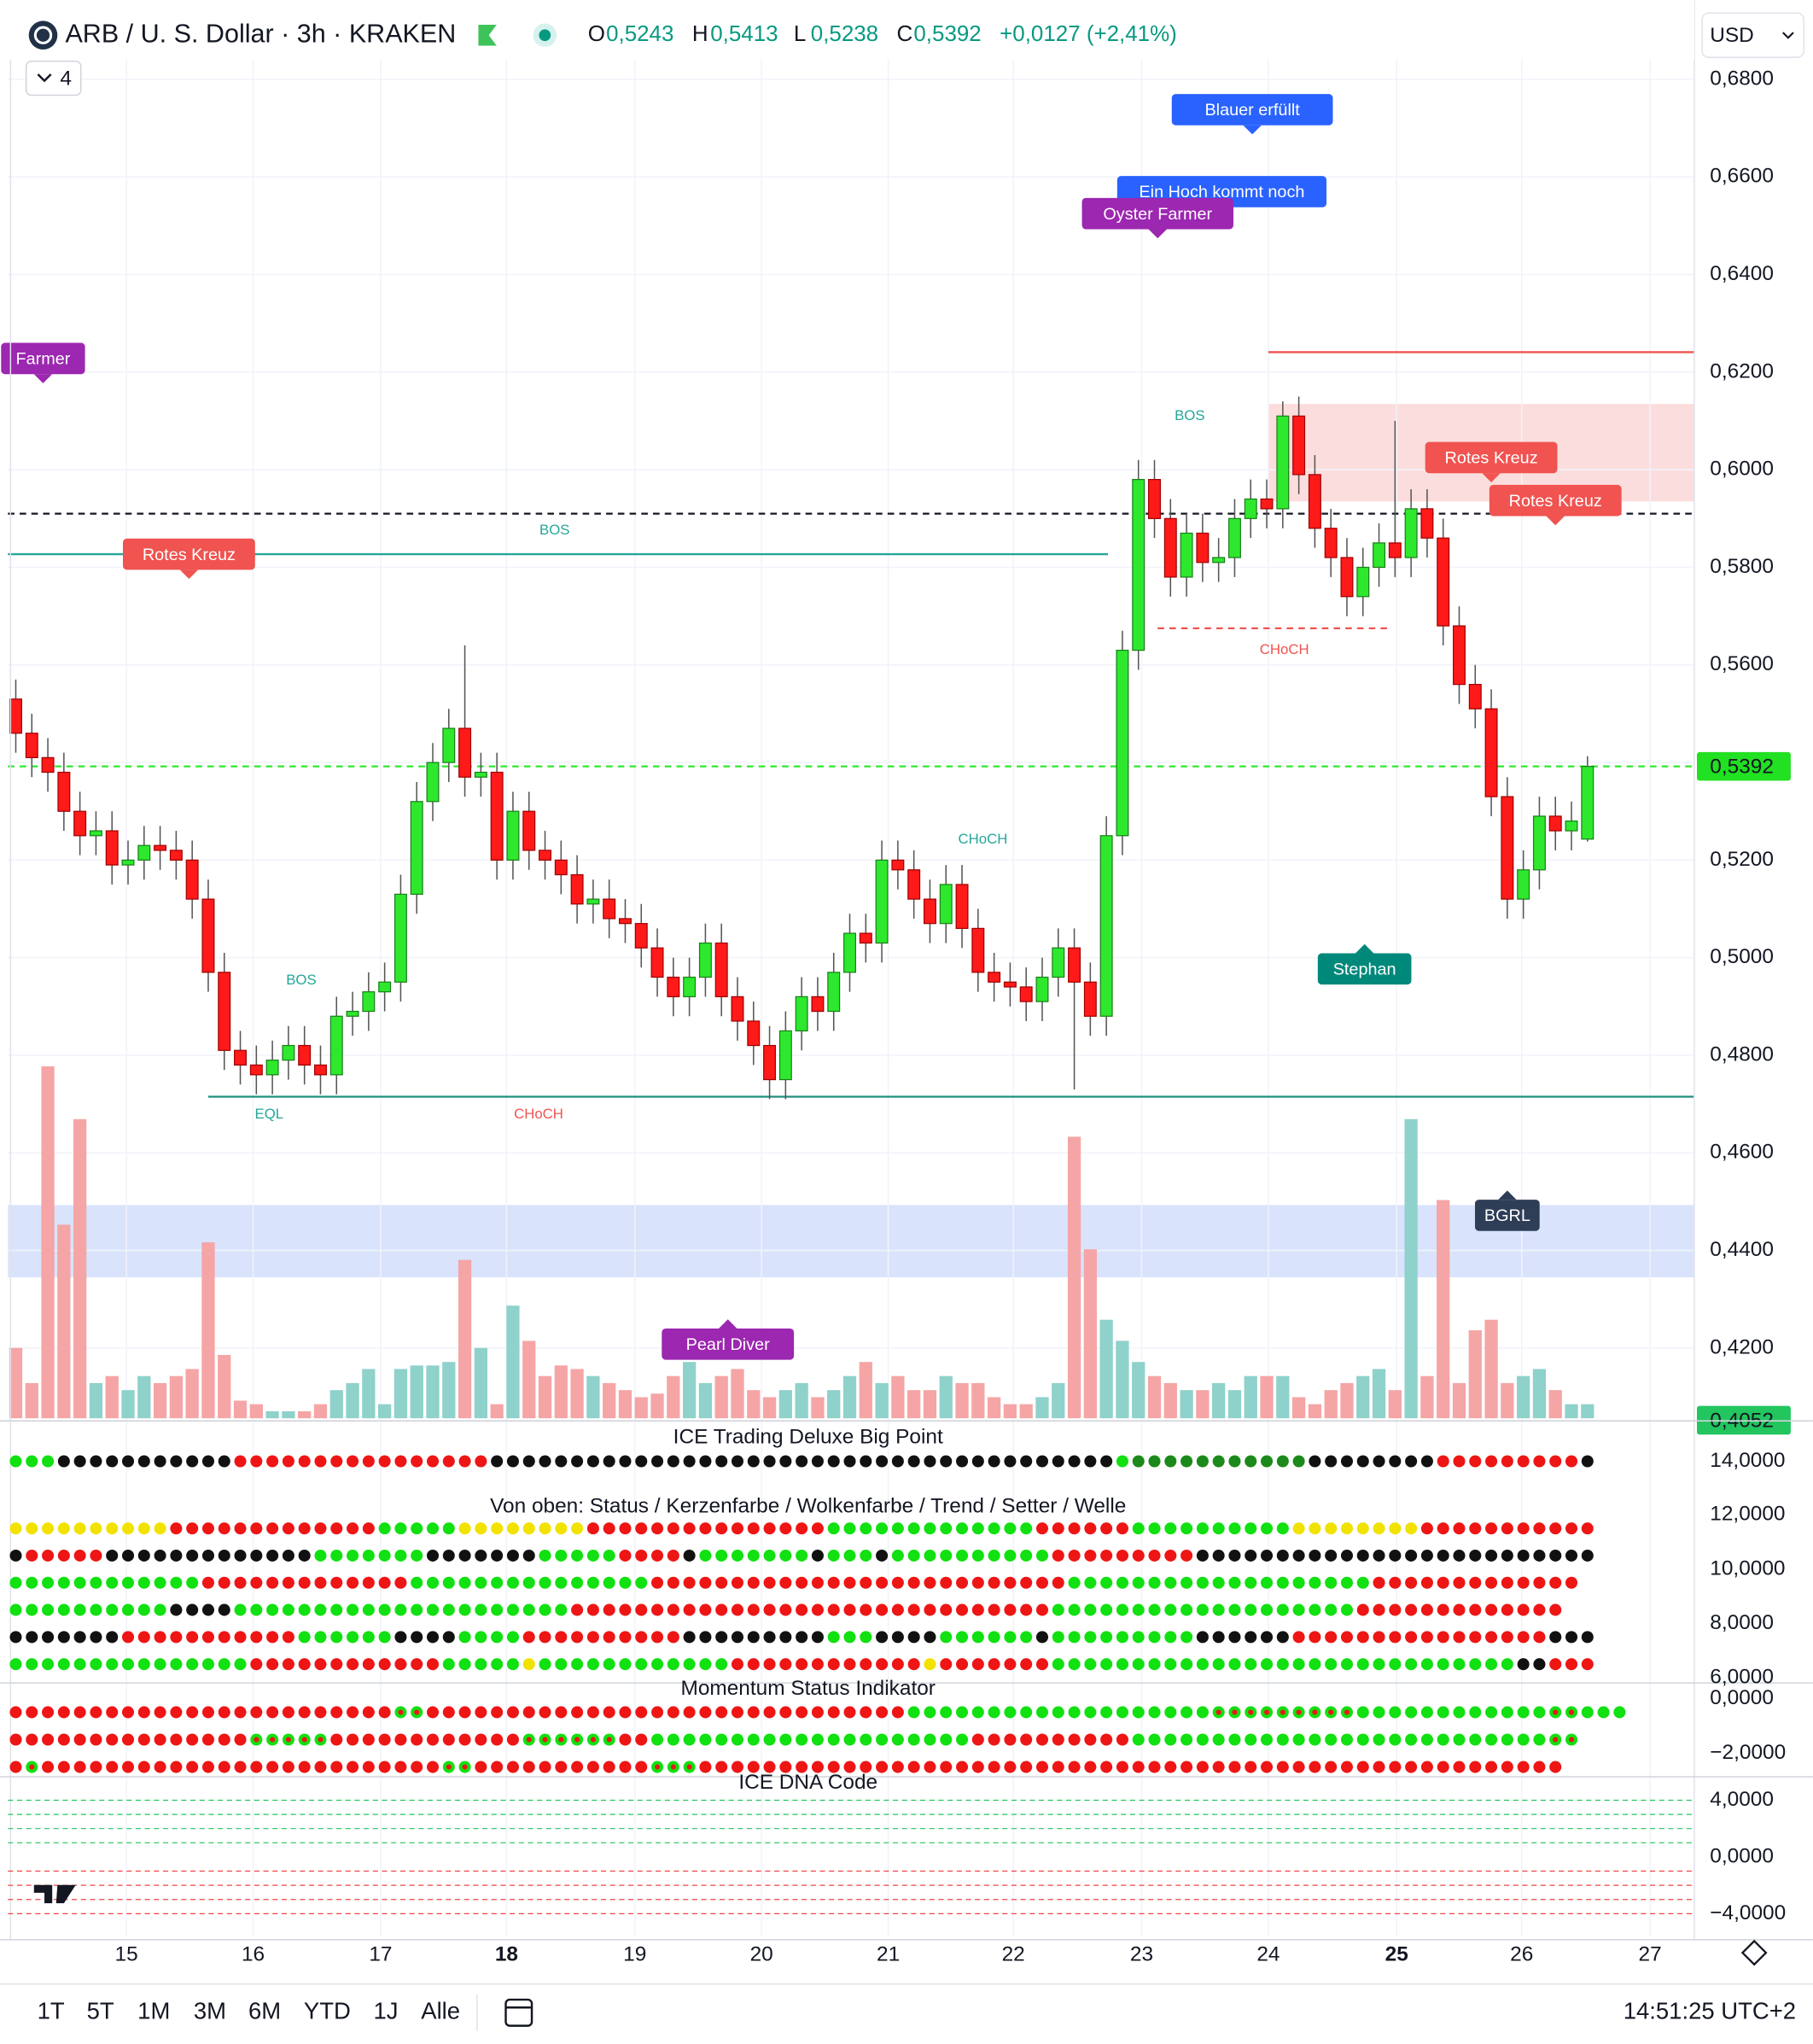 The height and width of the screenshot is (2044, 1813). Describe the element at coordinates (905, 34) in the screenshot. I see `close-label: C` at that location.